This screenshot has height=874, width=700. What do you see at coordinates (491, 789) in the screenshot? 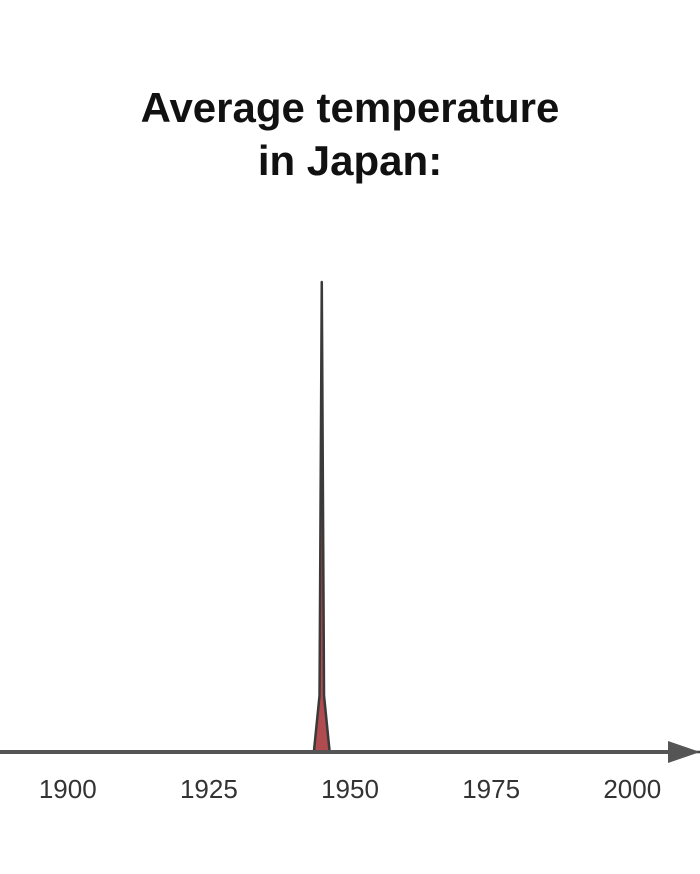
I see `x-tick-label: 1975` at bounding box center [491, 789].